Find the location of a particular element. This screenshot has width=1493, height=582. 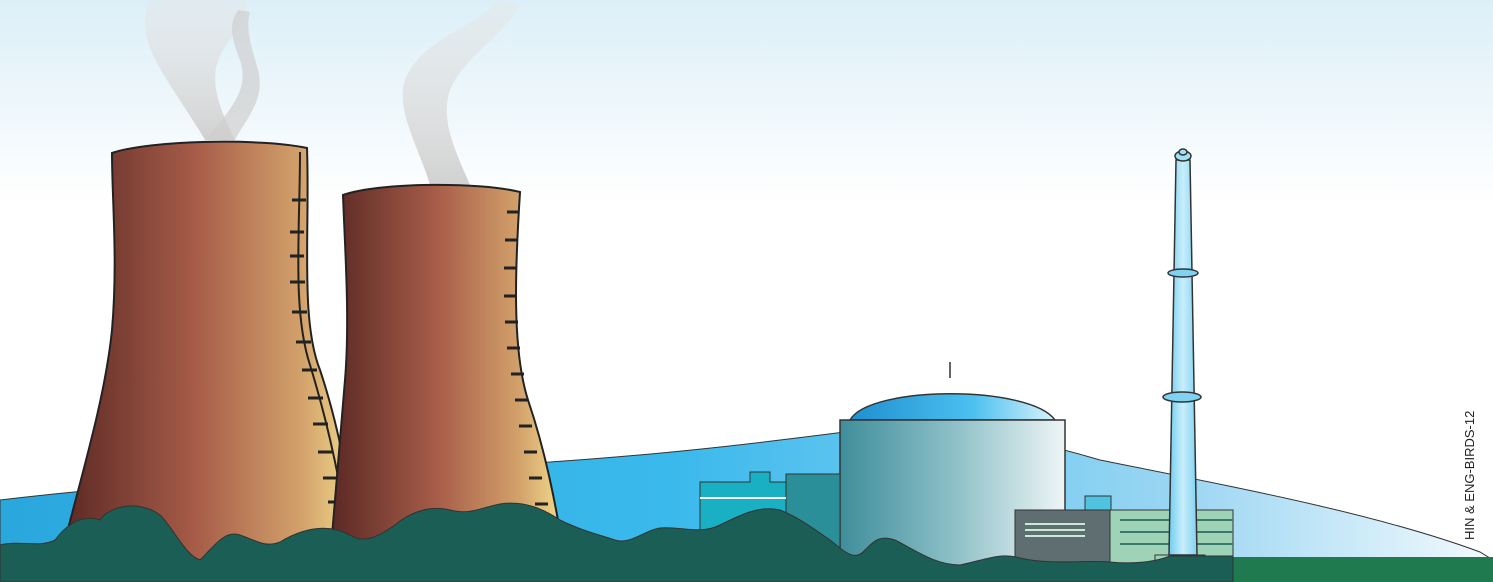

exhaust-chimney-icon is located at coordinates (1182, 352).